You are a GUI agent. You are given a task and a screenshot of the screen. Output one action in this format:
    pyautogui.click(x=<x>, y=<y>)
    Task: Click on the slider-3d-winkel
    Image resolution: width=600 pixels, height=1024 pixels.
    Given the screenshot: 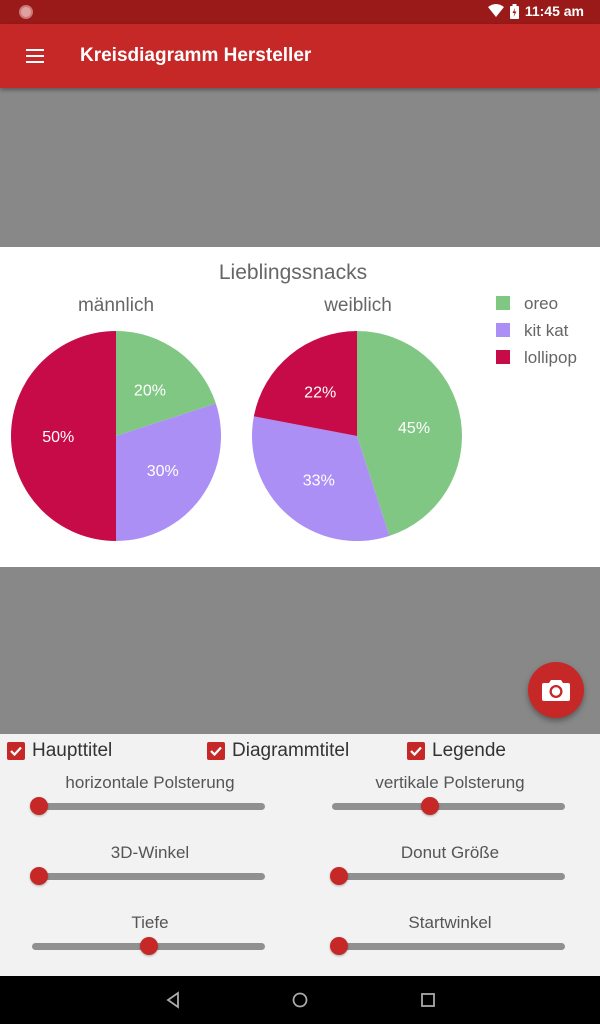 What is the action you would take?
    pyautogui.click(x=147, y=875)
    